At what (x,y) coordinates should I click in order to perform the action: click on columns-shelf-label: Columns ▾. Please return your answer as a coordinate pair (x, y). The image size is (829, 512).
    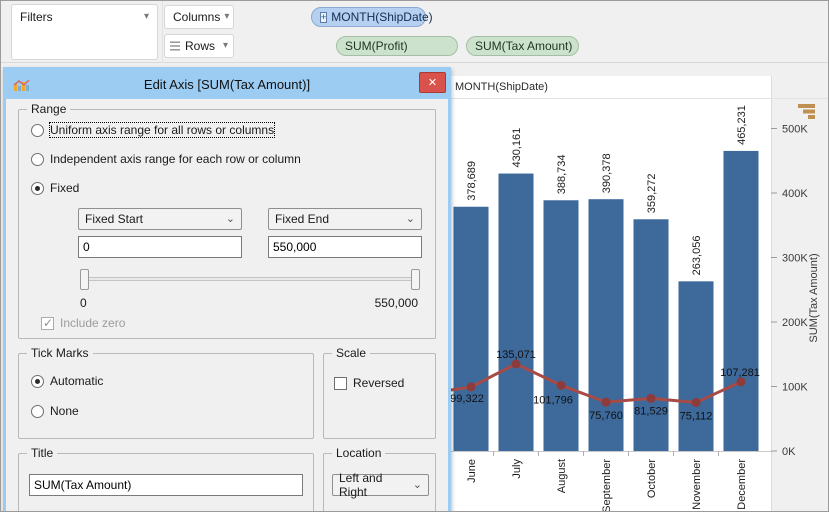
    Looking at the image, I should click on (199, 17).